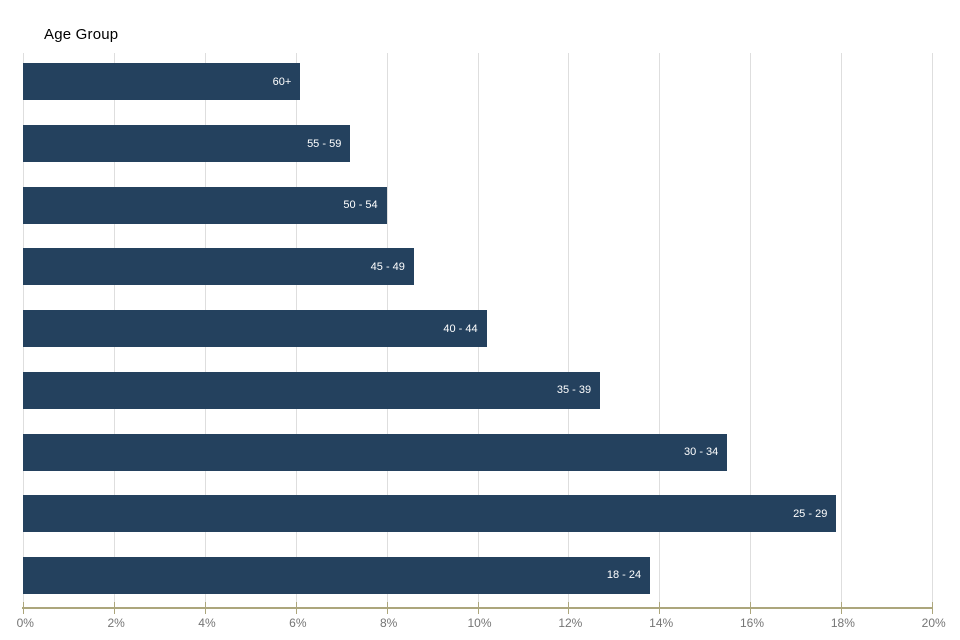 This screenshot has width=960, height=640. I want to click on x-axis-tick-label: 0%, so click(25, 623).